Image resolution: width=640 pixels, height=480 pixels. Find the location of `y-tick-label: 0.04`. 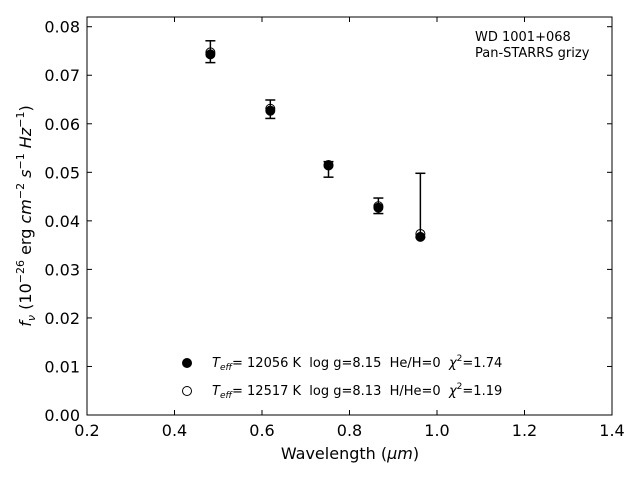

y-tick-label: 0.04 is located at coordinates (62, 221).